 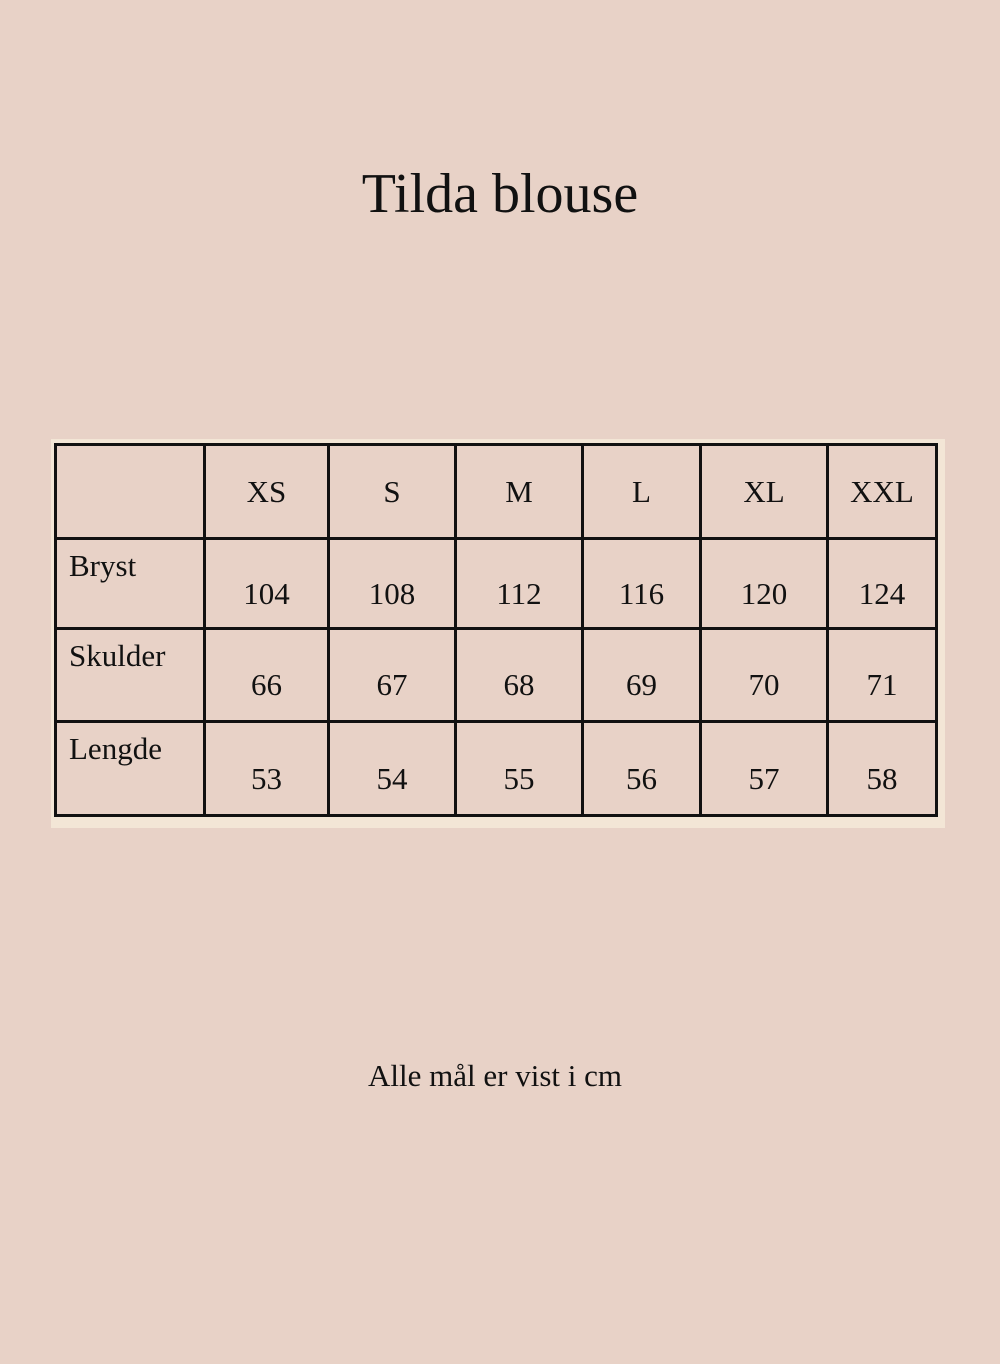 What do you see at coordinates (882, 491) in the screenshot?
I see `header-cell: XXL` at bounding box center [882, 491].